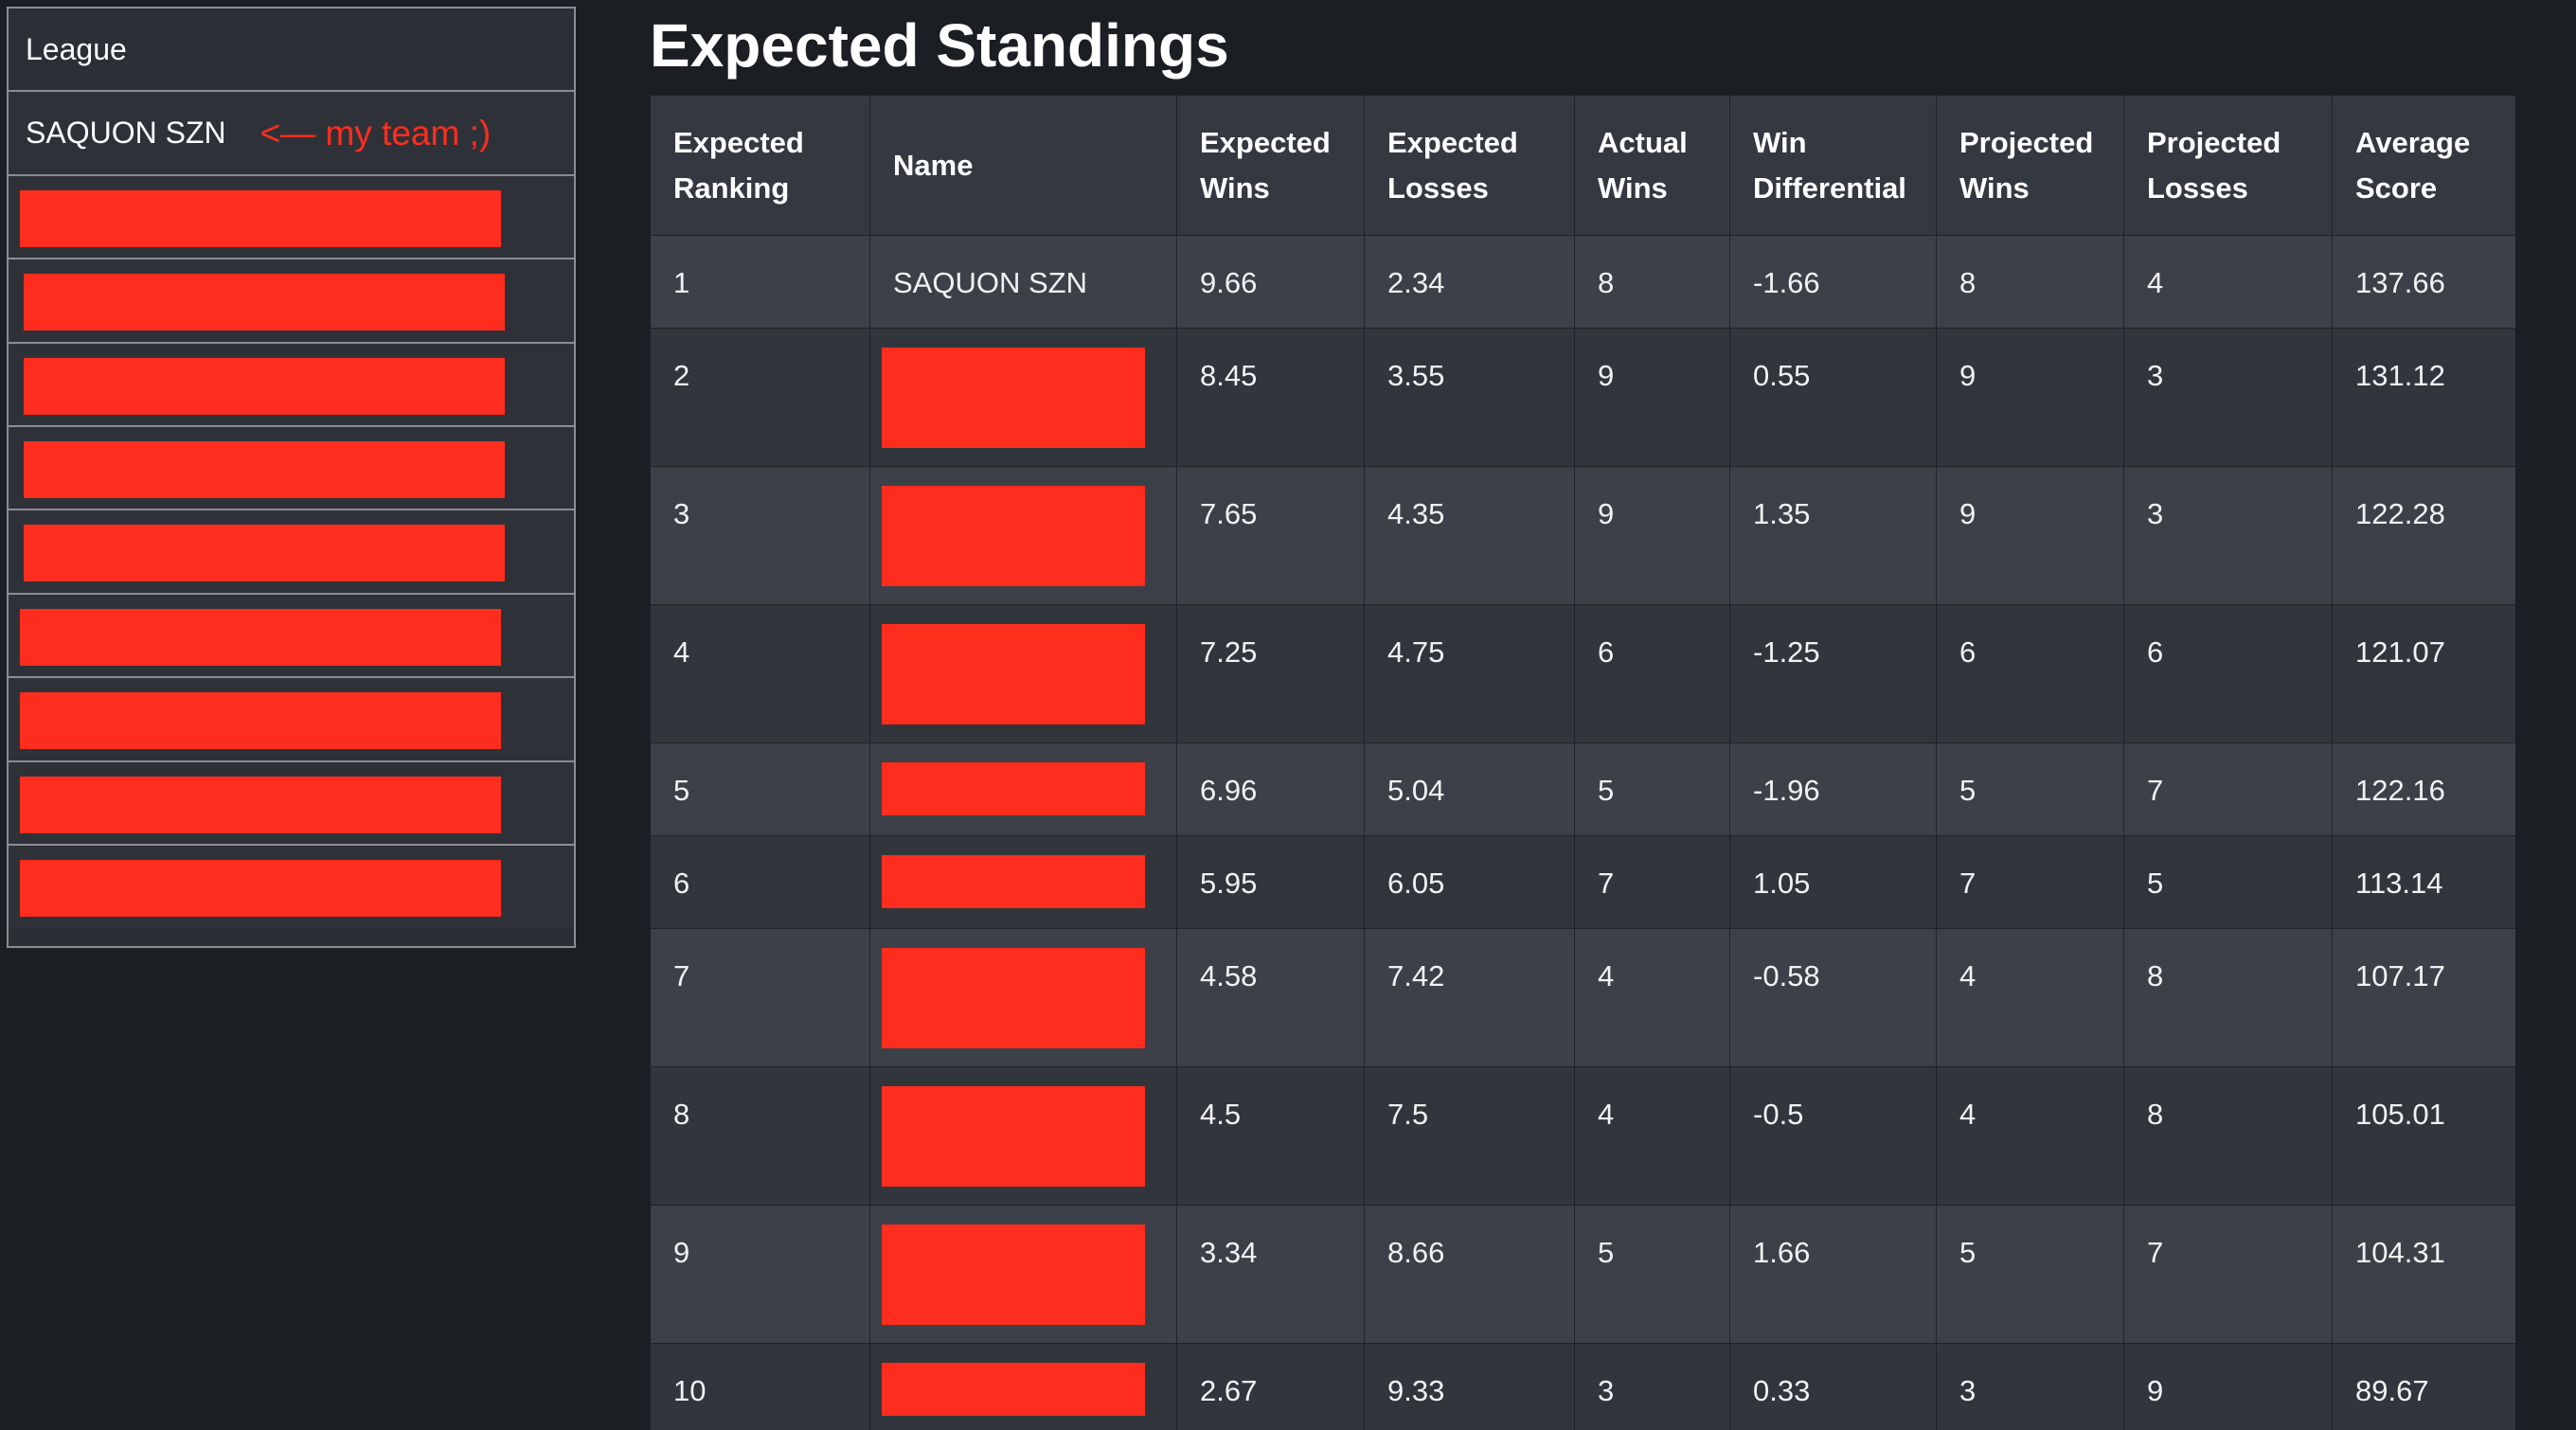  Describe the element at coordinates (2228, 165) in the screenshot. I see `column-header: Projected Losses` at that location.